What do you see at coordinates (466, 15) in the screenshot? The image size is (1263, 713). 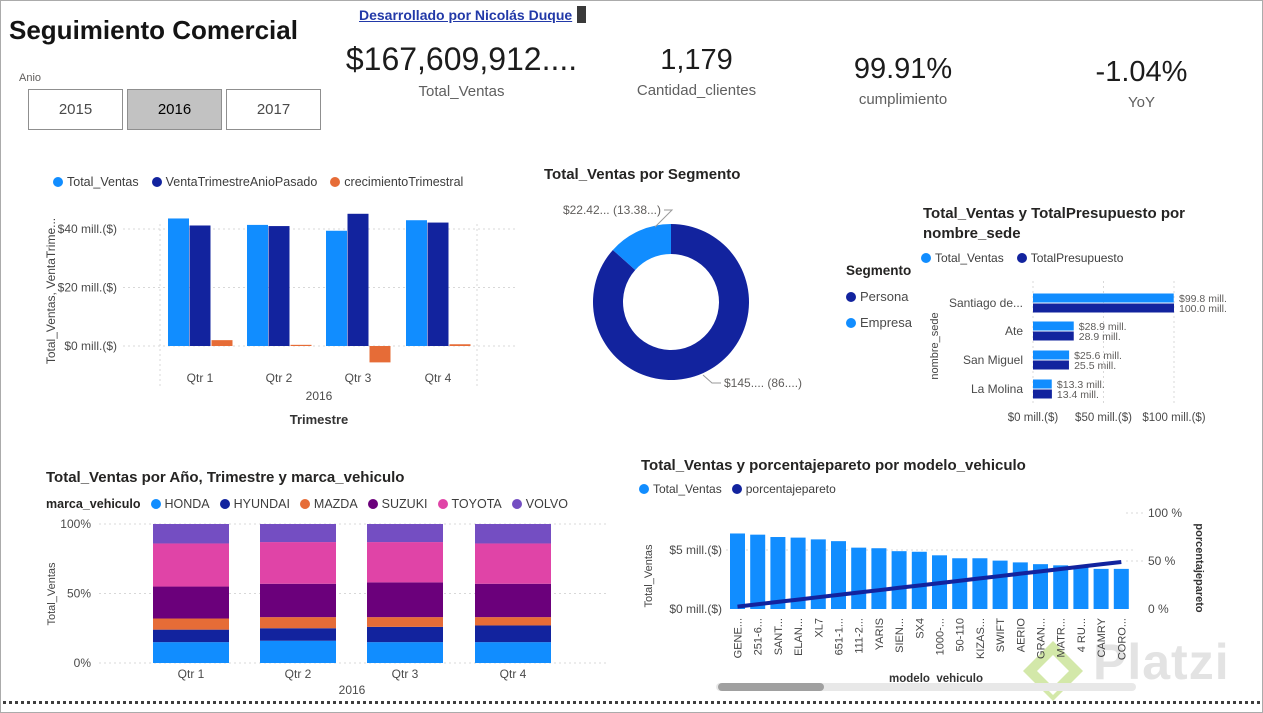 I see `credit-link: Desarrollado por Nicolás Duque` at bounding box center [466, 15].